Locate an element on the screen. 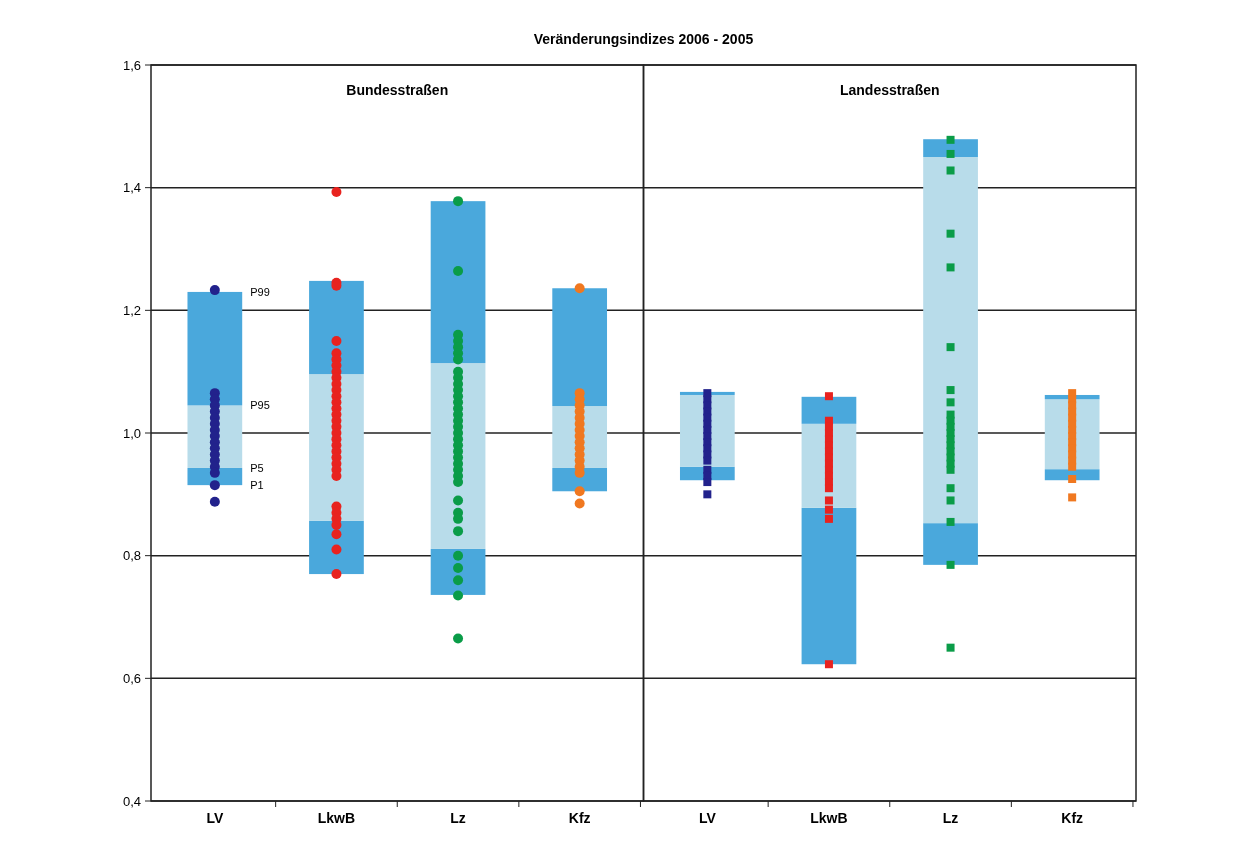  annotation: P95 is located at coordinates (260, 405).